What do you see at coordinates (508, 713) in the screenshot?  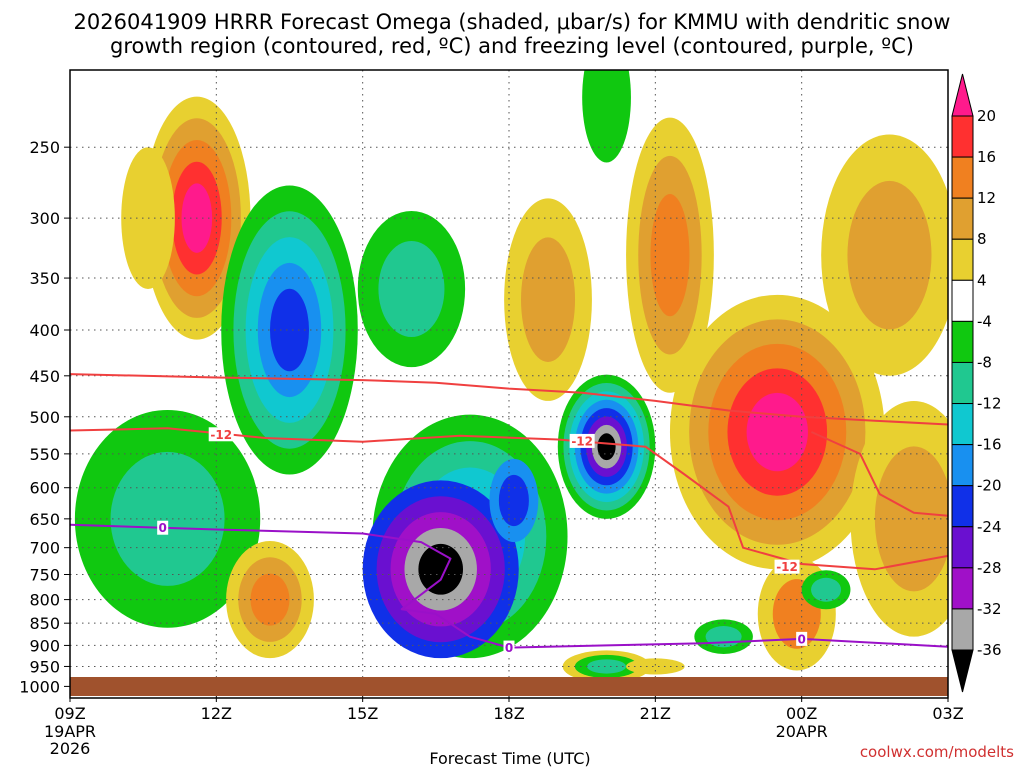 I see `x-tick-label-18Z: 18Z` at bounding box center [508, 713].